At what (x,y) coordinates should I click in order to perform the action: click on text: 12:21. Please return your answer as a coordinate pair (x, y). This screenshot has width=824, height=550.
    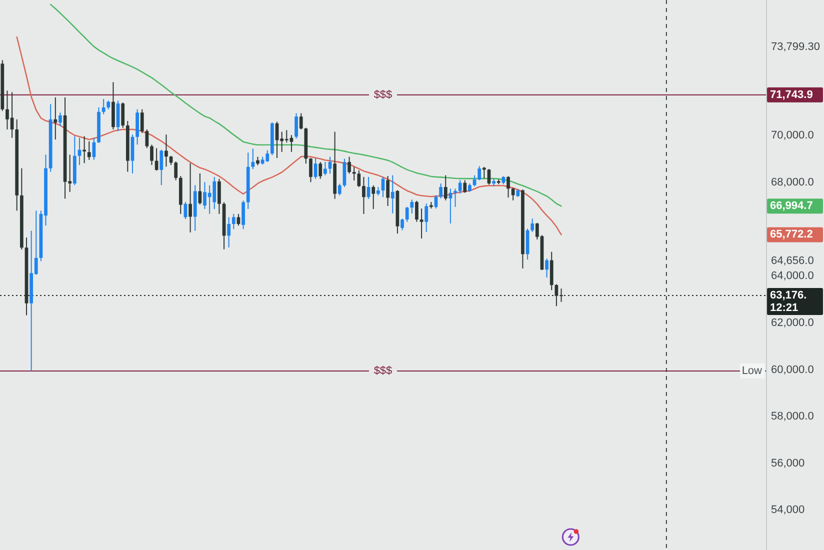
    Looking at the image, I should click on (784, 308).